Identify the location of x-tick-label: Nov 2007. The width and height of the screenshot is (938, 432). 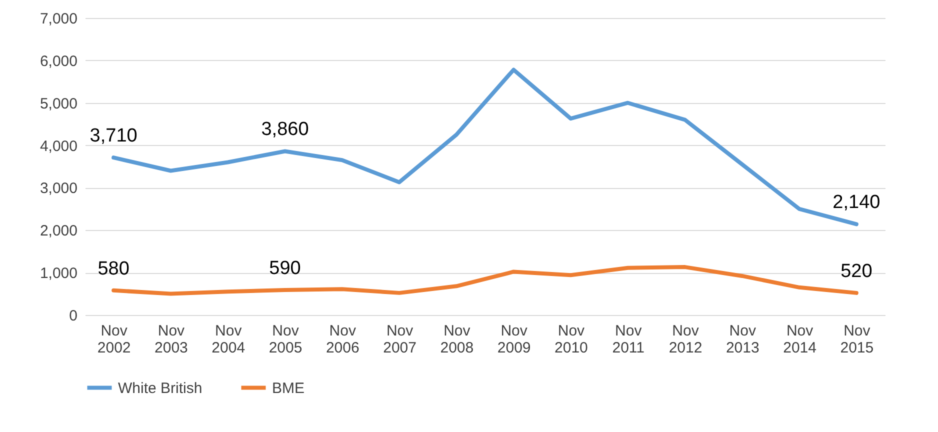
(399, 339).